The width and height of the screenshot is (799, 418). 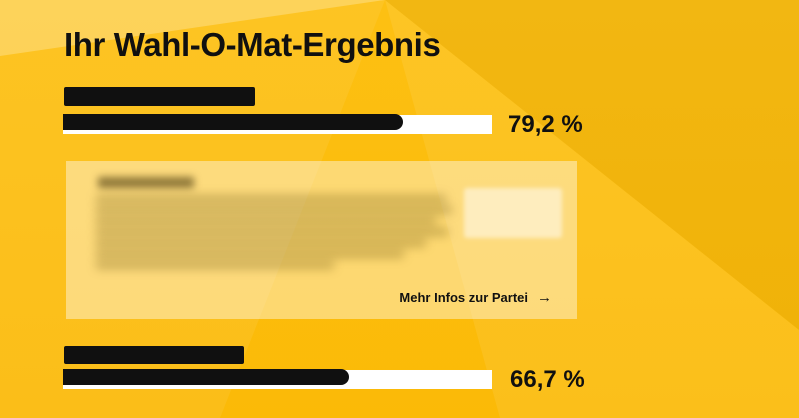 I want to click on page-title: Ihr Wahl-O-Mat-Ergebnis, so click(x=252, y=44).